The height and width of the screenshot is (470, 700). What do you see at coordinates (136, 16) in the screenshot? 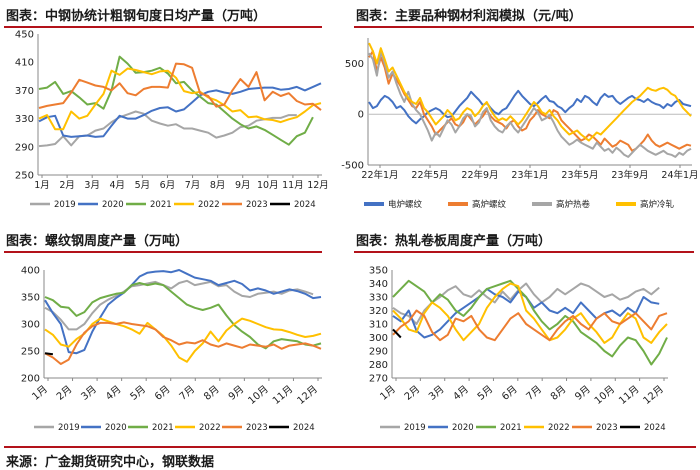
I see `chart1-title: 图表：中钢协统计粗钢旬度日均产量（万吨）` at bounding box center [136, 16].